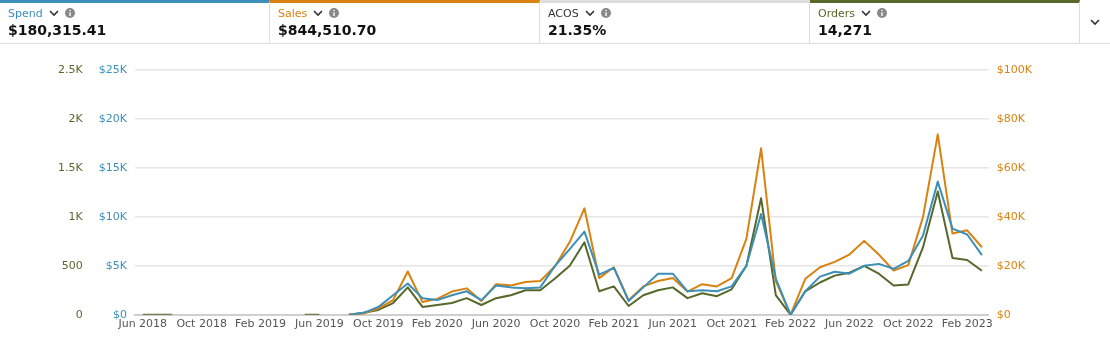  I want to click on x-tick-label: Jun 2020, so click(495, 324).